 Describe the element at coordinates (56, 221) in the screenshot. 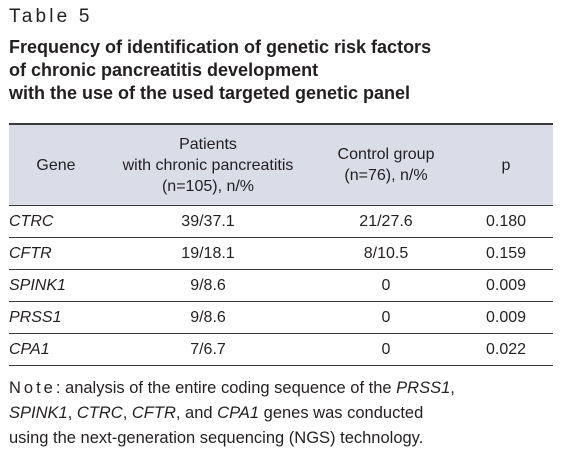

I see `gene-cell: CTRC` at that location.